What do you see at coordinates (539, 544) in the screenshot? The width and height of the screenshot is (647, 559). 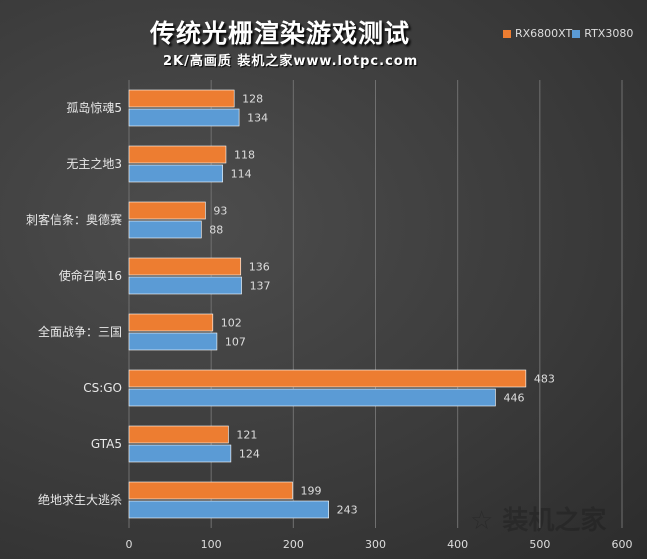 I see `x-tick-label: 500` at bounding box center [539, 544].